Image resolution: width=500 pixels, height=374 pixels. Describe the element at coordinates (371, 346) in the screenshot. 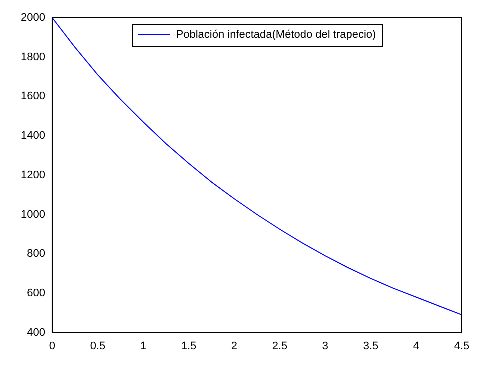

I see `x-tick-label: 3.5` at that location.